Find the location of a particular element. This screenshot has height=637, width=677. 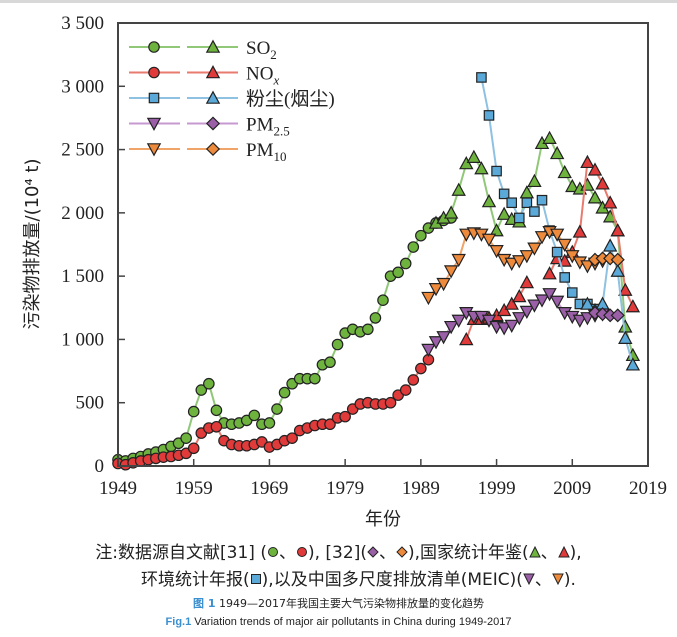

series-line is located at coordinates (538, 193).